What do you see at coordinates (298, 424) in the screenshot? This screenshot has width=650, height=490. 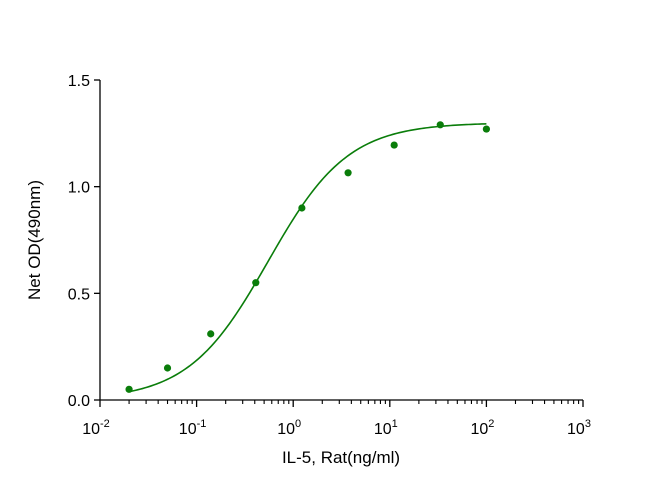 I see `x-tick-exponent: 0` at bounding box center [298, 424].